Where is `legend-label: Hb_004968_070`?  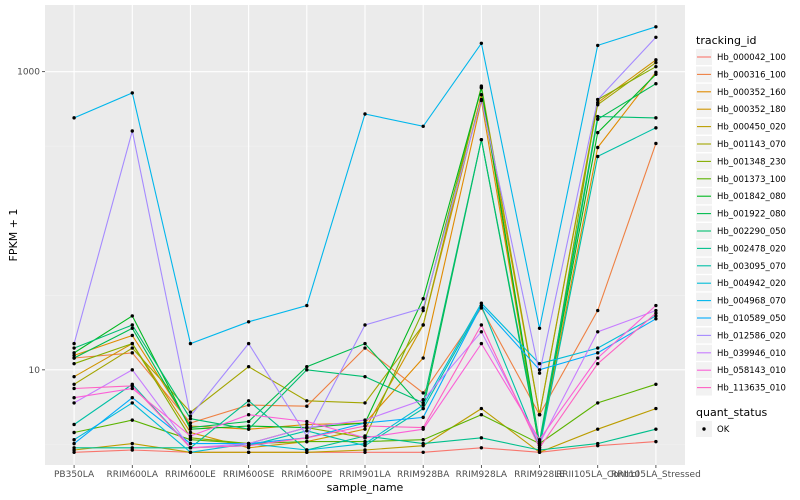
legend-label: Hb_004968_070 is located at coordinates (751, 302).